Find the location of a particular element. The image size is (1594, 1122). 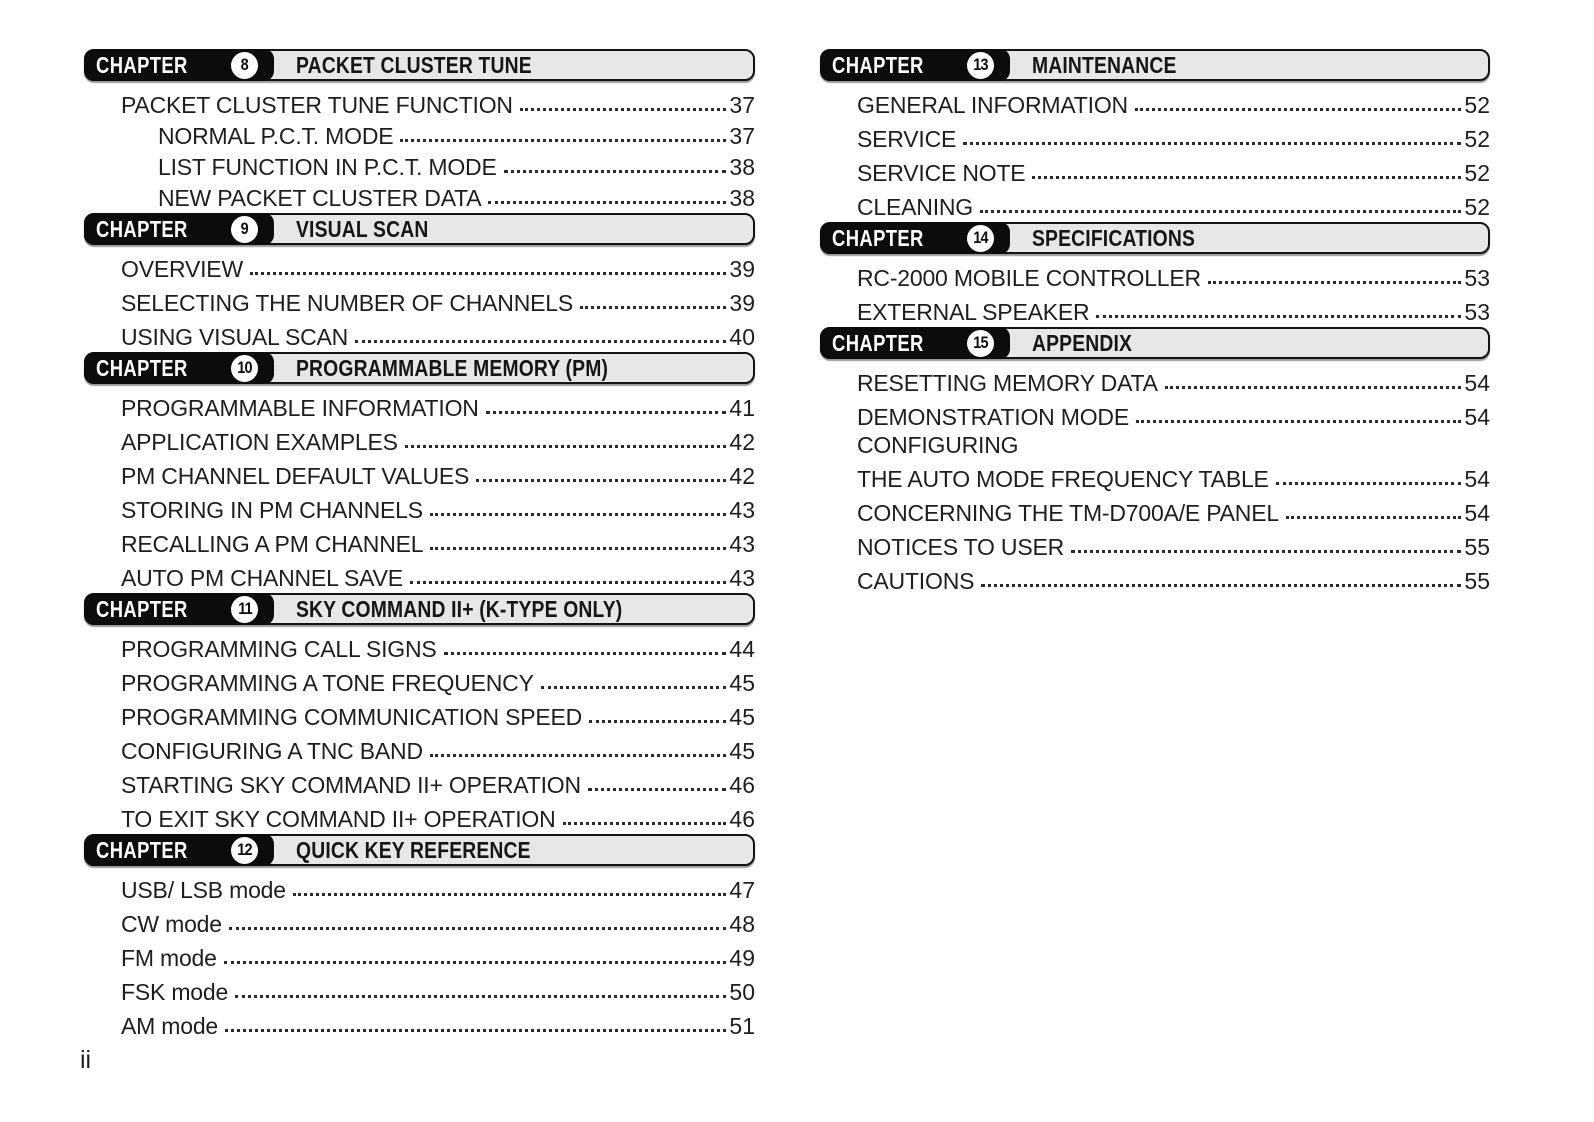

entry-label: TO EXIT SKY COMMAND II+ OPERATION is located at coordinates (338, 818).